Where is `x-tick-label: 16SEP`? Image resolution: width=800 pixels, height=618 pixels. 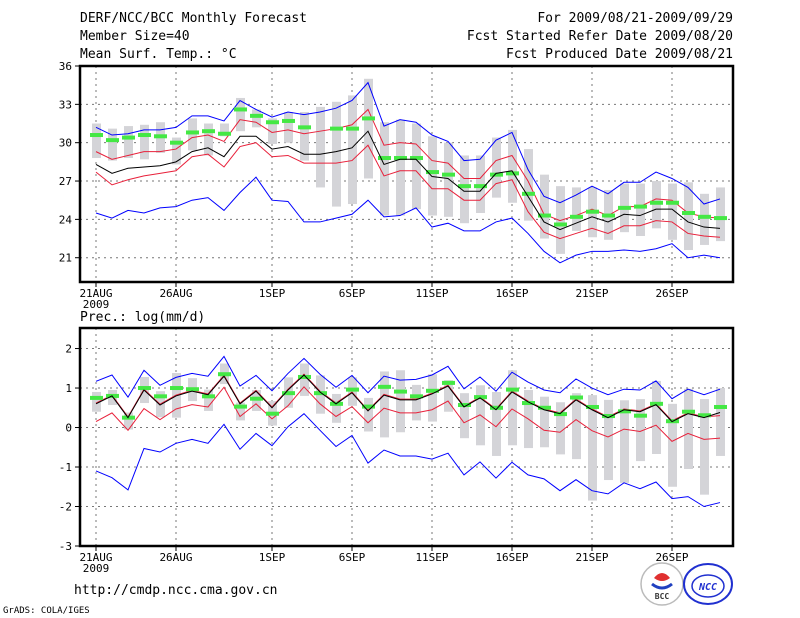 x-tick-label: 16SEP is located at coordinates (511, 293).